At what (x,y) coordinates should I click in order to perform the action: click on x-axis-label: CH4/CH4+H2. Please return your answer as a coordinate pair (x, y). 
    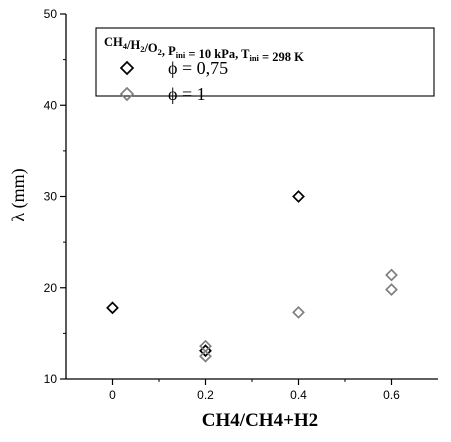
    Looking at the image, I should click on (260, 420).